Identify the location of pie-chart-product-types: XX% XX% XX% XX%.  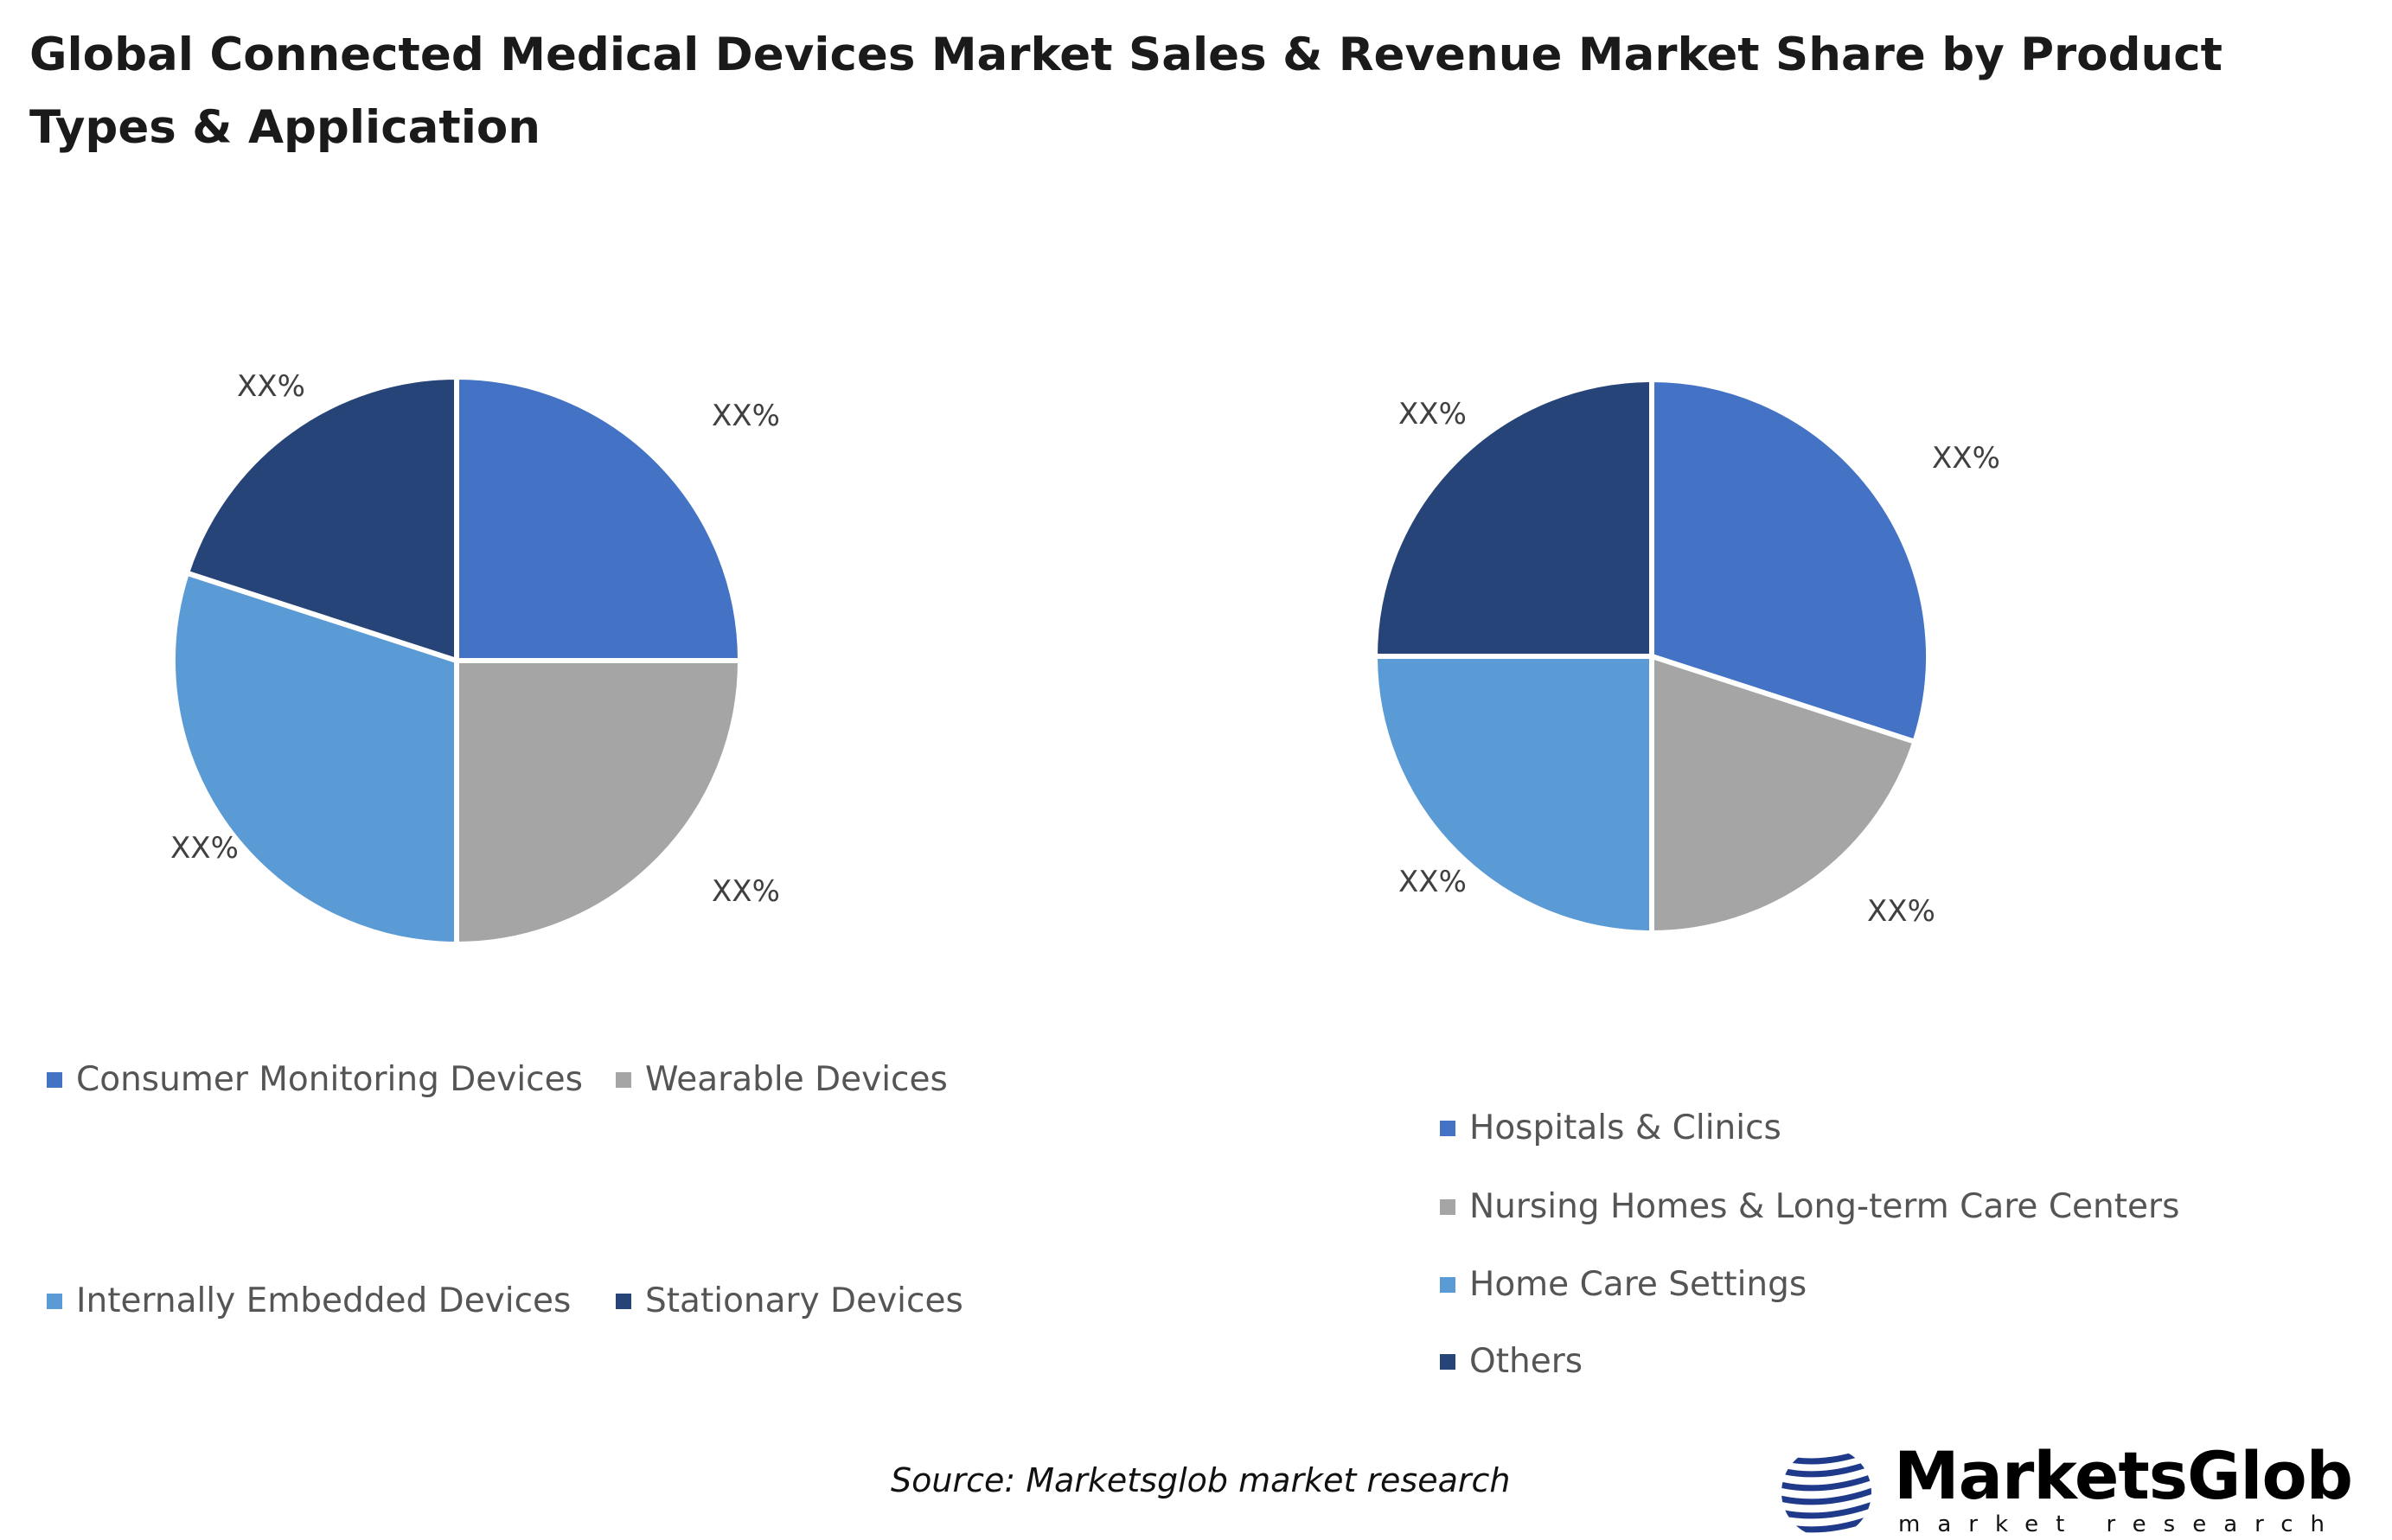
(475, 658).